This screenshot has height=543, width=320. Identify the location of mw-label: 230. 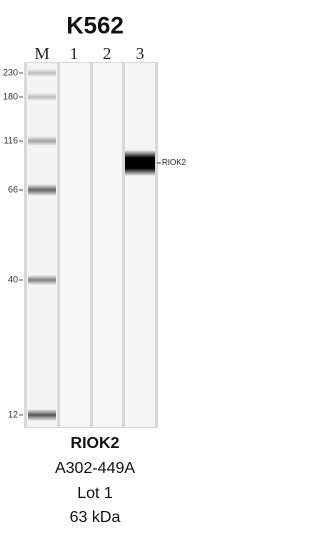
(10, 72).